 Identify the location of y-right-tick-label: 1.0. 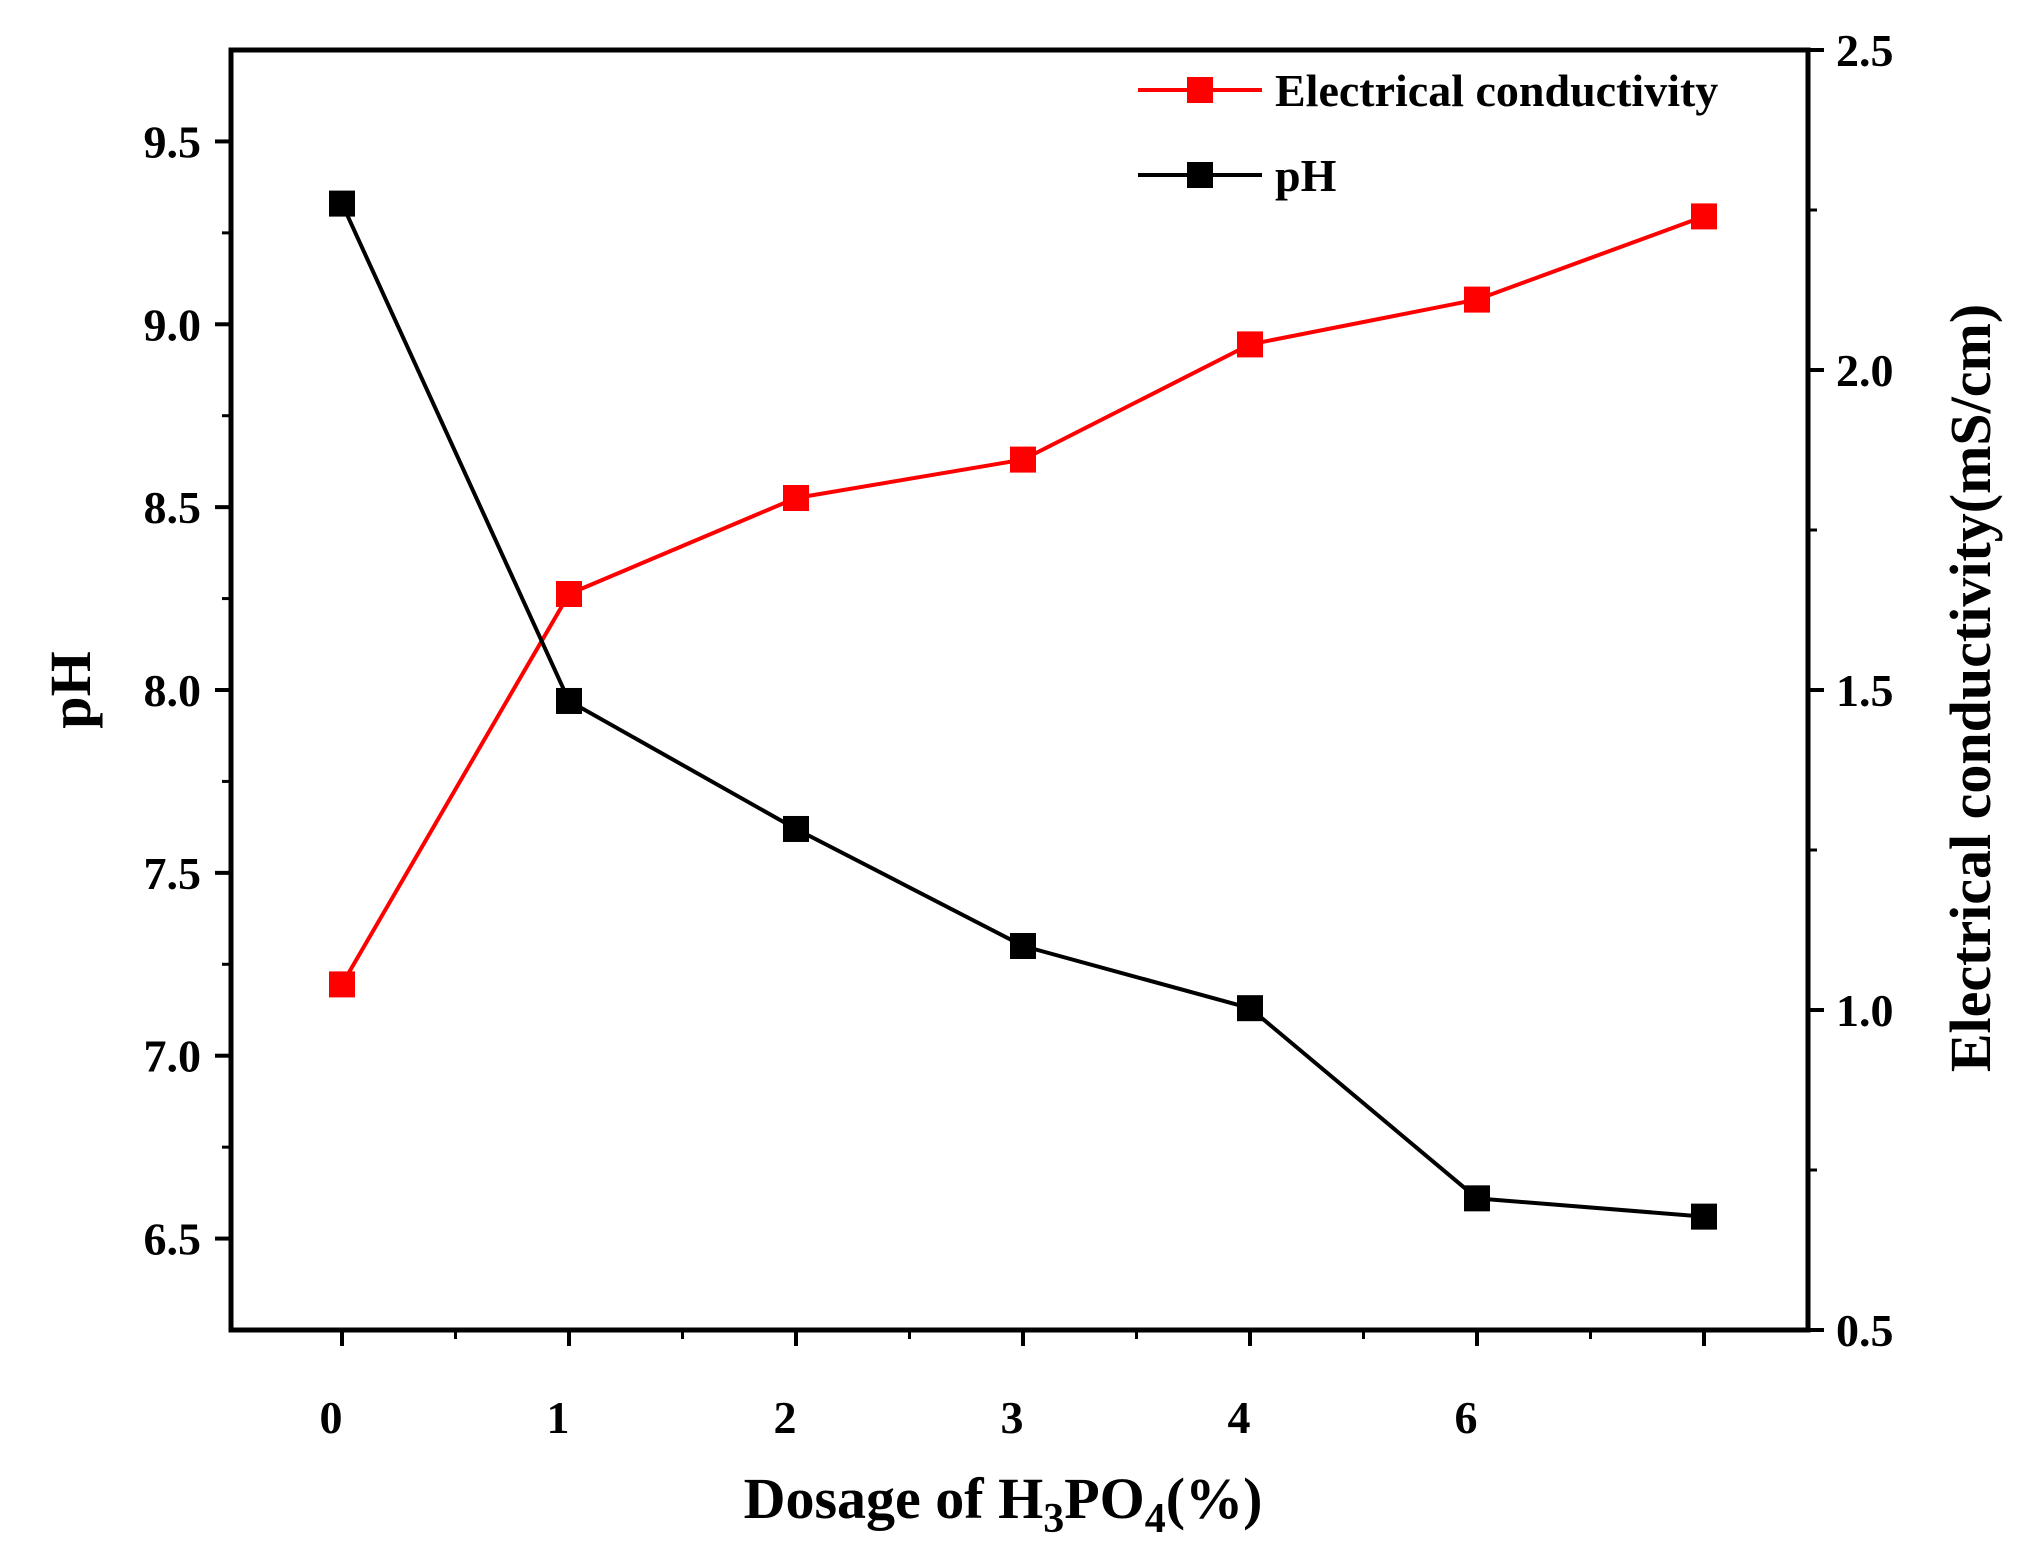
(1865, 1010).